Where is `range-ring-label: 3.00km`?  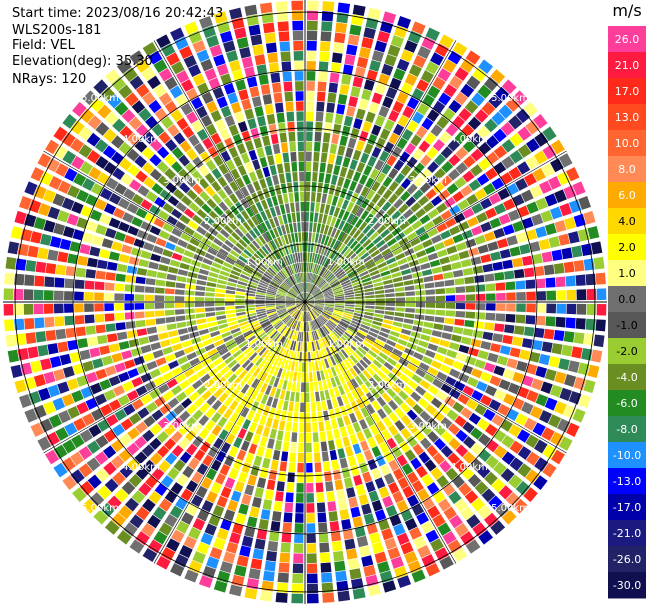
range-ring-label: 3.00km is located at coordinates (428, 180).